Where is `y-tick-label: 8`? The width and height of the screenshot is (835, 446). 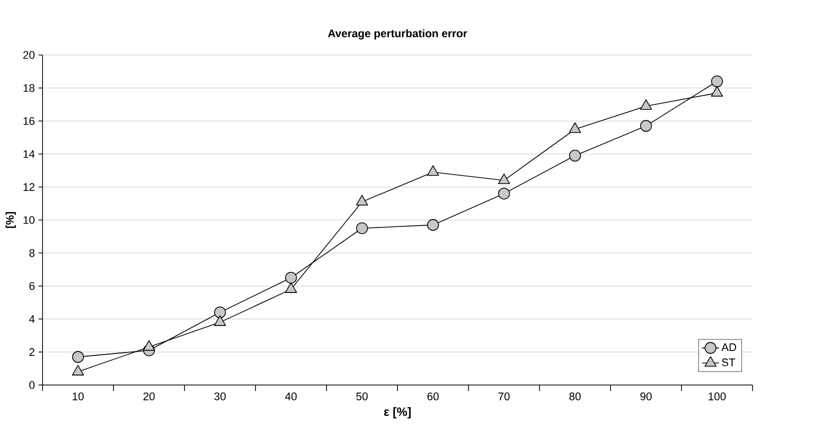
y-tick-label: 8 is located at coordinates (32, 253).